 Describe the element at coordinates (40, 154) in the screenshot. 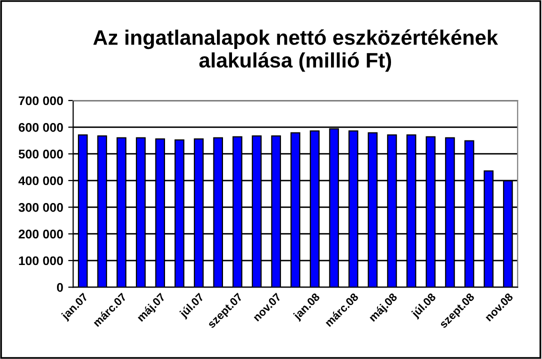

I see `y-tick-label: 500 000` at that location.